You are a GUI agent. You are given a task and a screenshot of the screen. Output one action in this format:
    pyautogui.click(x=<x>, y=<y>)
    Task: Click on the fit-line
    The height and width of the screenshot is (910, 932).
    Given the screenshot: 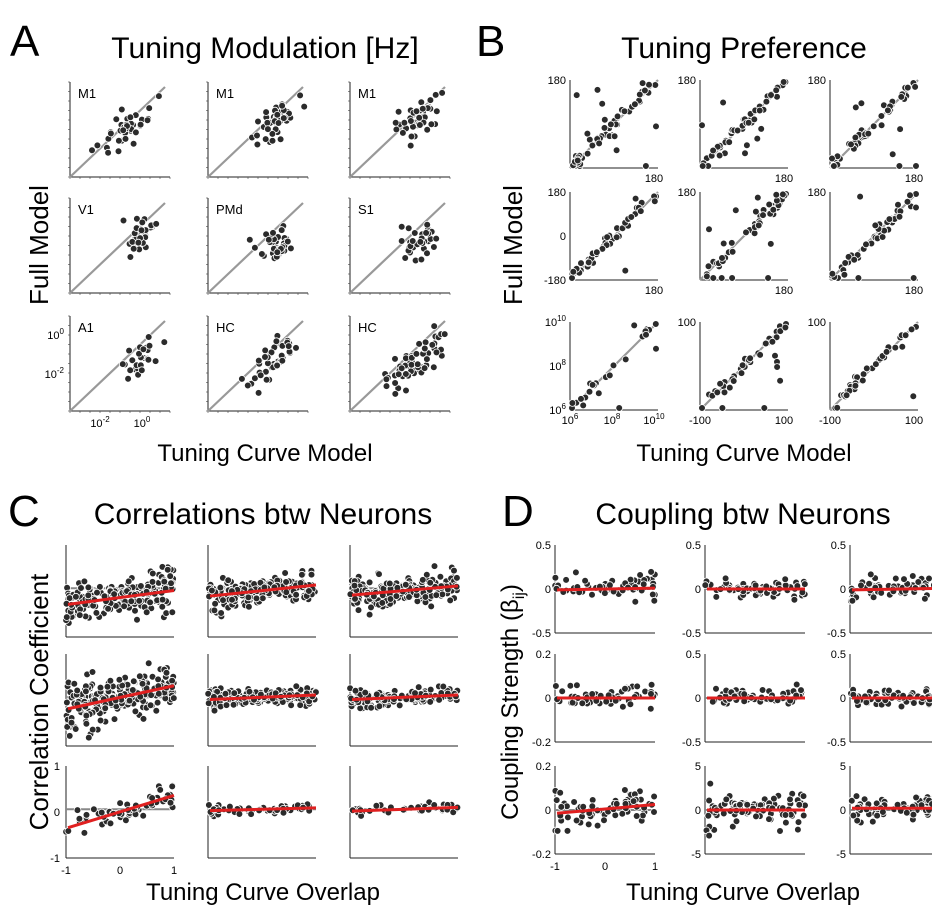 What is the action you would take?
    pyautogui.click(x=405, y=809)
    